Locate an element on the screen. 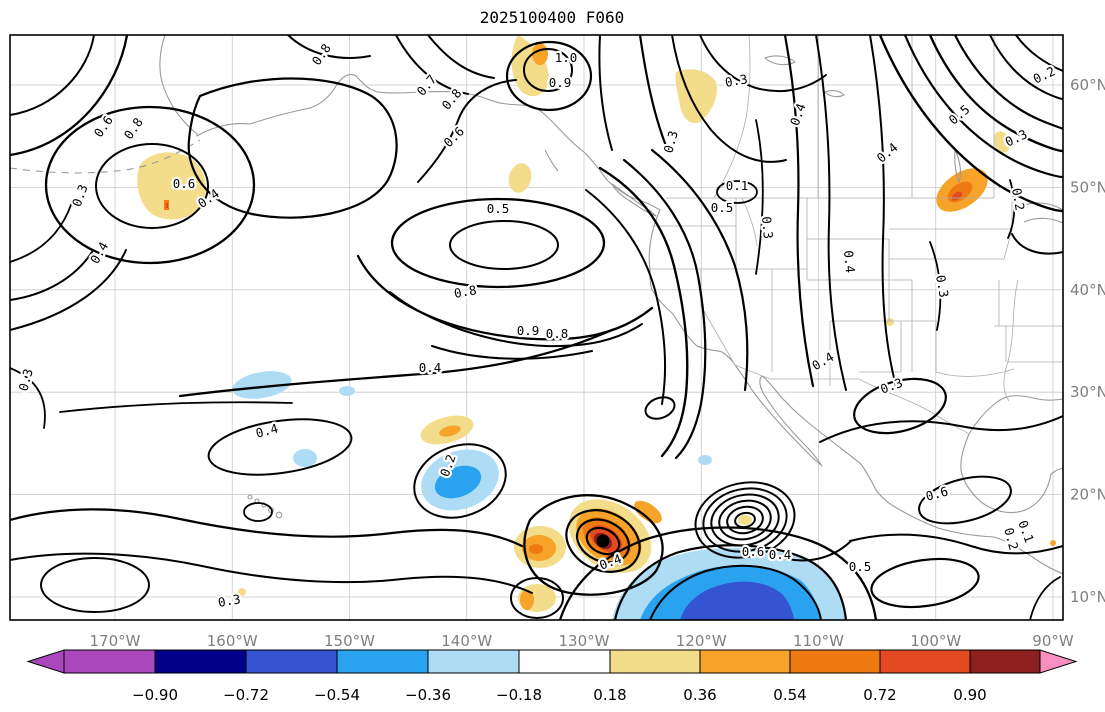  coastline-islands is located at coordinates (600, 183).